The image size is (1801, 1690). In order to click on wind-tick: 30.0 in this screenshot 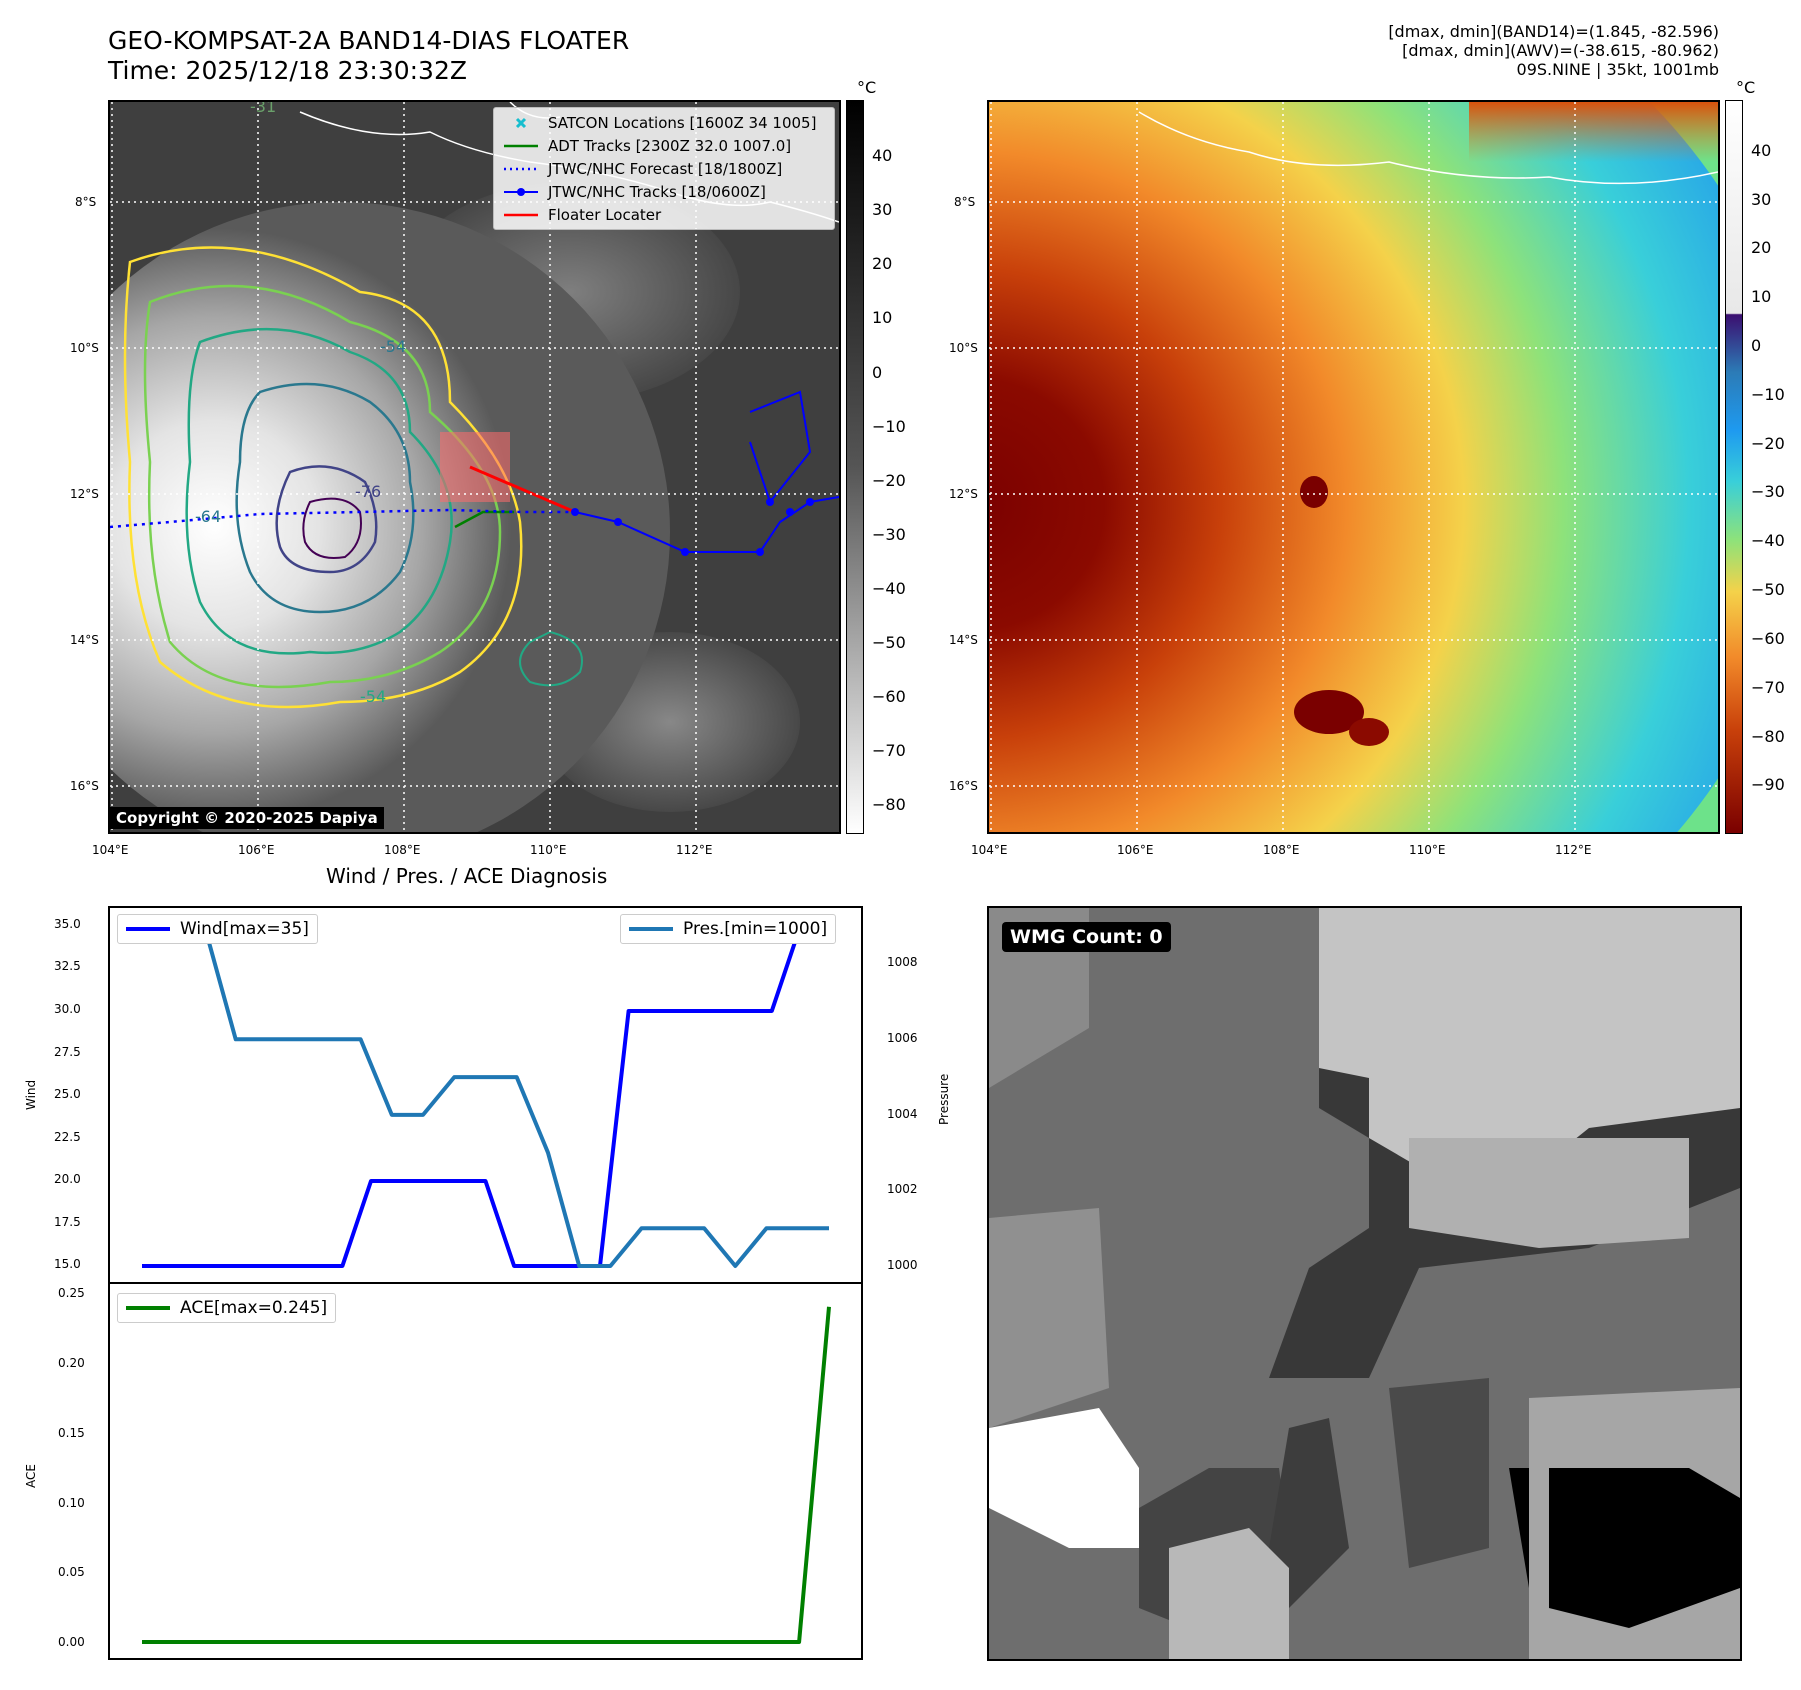, I will do `click(67, 1009)`.